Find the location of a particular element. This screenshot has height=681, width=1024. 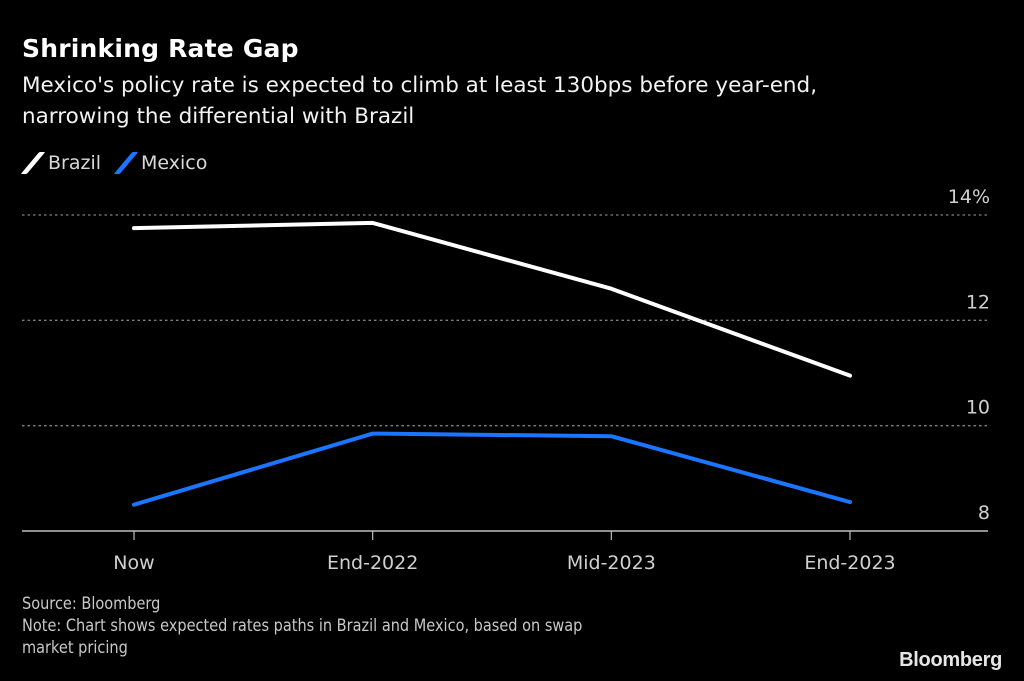

source-note: Source: Bloomberg is located at coordinates (91, 603).